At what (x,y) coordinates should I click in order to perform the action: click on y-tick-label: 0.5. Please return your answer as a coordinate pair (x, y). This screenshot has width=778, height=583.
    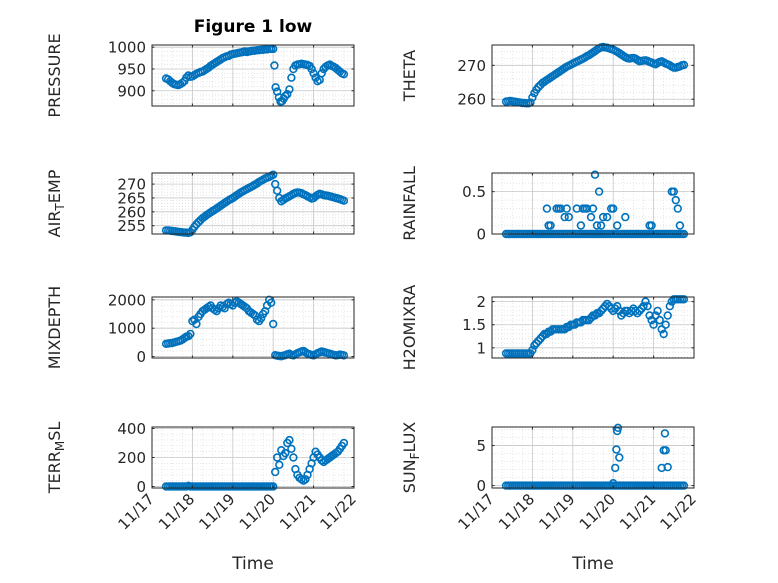
    Looking at the image, I should click on (474, 192).